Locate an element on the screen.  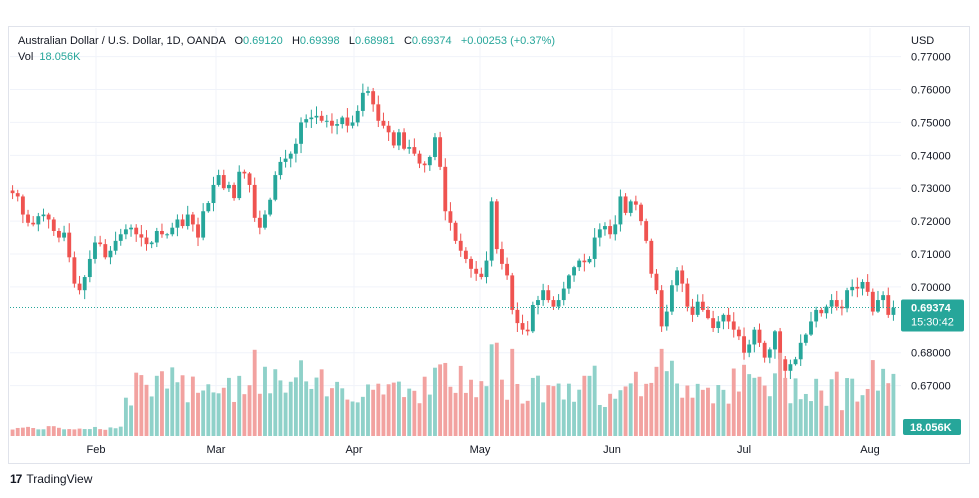
time-tick-label: Aug is located at coordinates (870, 450).